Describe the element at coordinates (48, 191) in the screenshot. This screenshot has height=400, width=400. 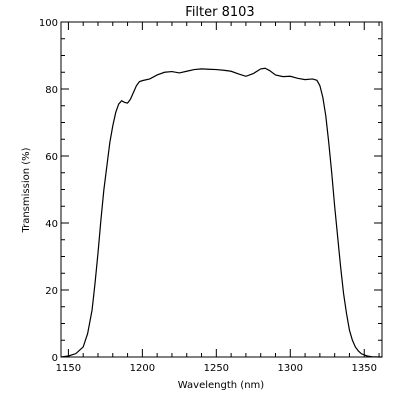
I see `y-tick-labels: 0 20 40 60 80 100` at that location.